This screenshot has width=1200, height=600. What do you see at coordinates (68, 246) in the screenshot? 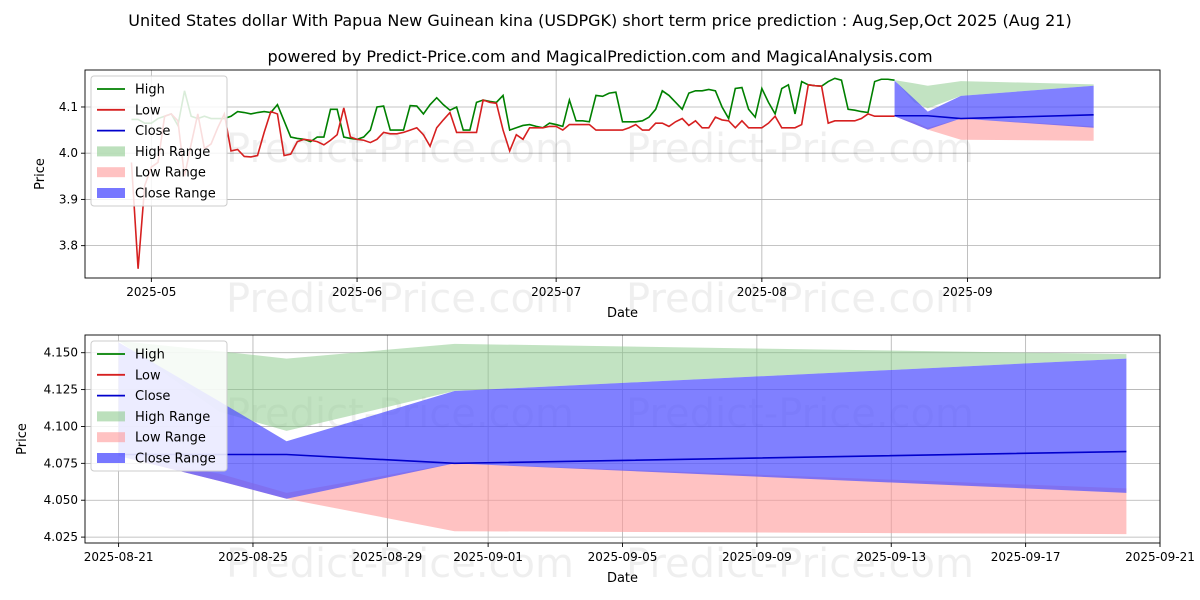
I see `y-tick-label: 3.8` at bounding box center [68, 246].